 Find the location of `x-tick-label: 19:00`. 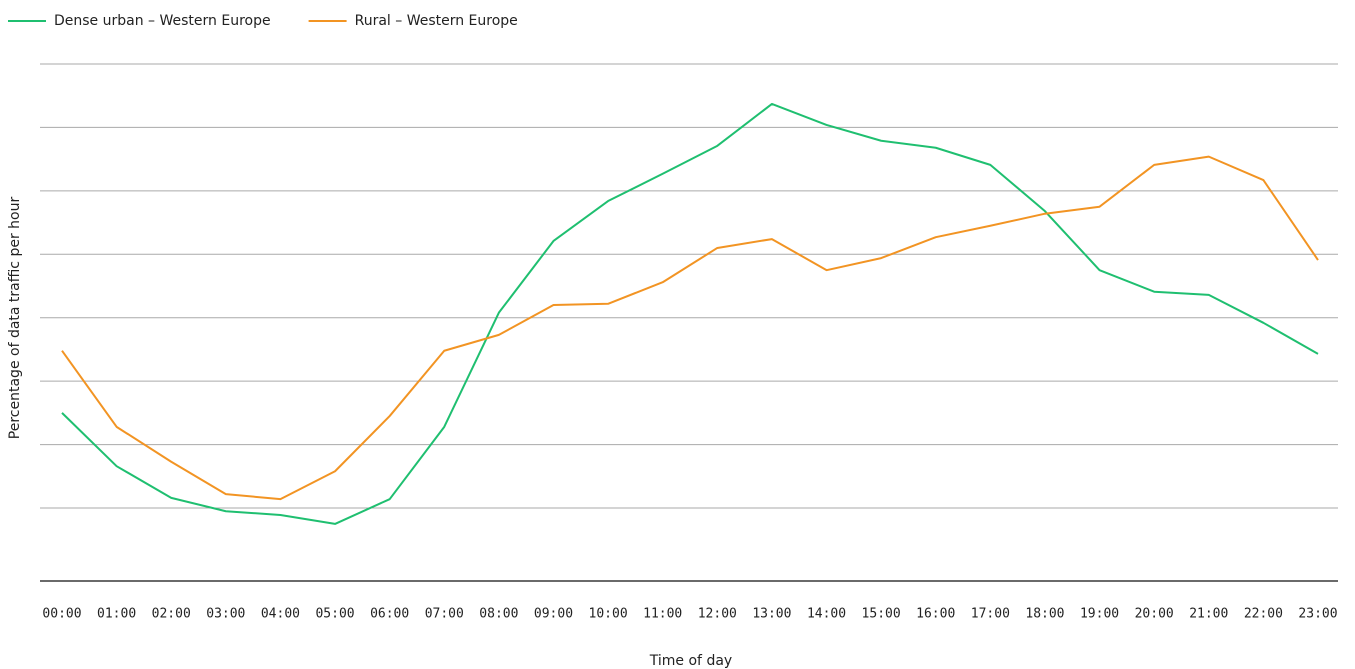

x-tick-label: 19:00 is located at coordinates (1099, 614).